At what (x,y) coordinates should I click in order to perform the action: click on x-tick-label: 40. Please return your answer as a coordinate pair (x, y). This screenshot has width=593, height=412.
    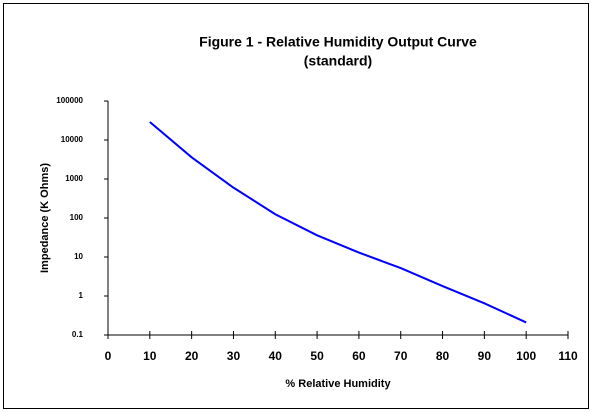
    Looking at the image, I should click on (276, 356).